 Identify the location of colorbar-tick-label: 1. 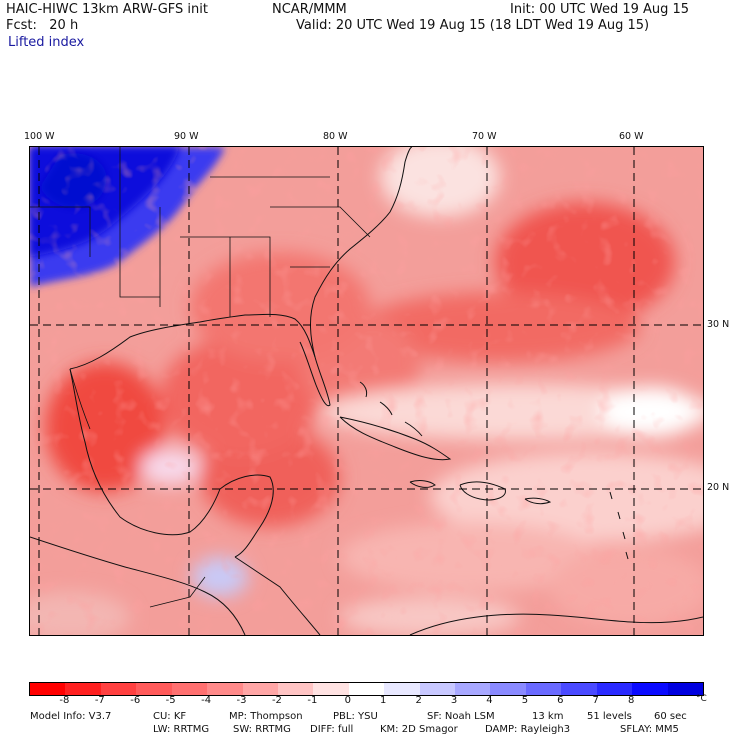
(383, 700).